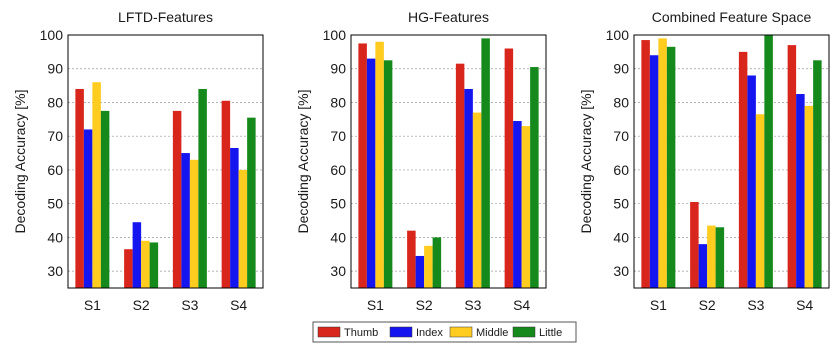  What do you see at coordinates (238, 305) in the screenshot?
I see `x-tick-label: S4` at bounding box center [238, 305].